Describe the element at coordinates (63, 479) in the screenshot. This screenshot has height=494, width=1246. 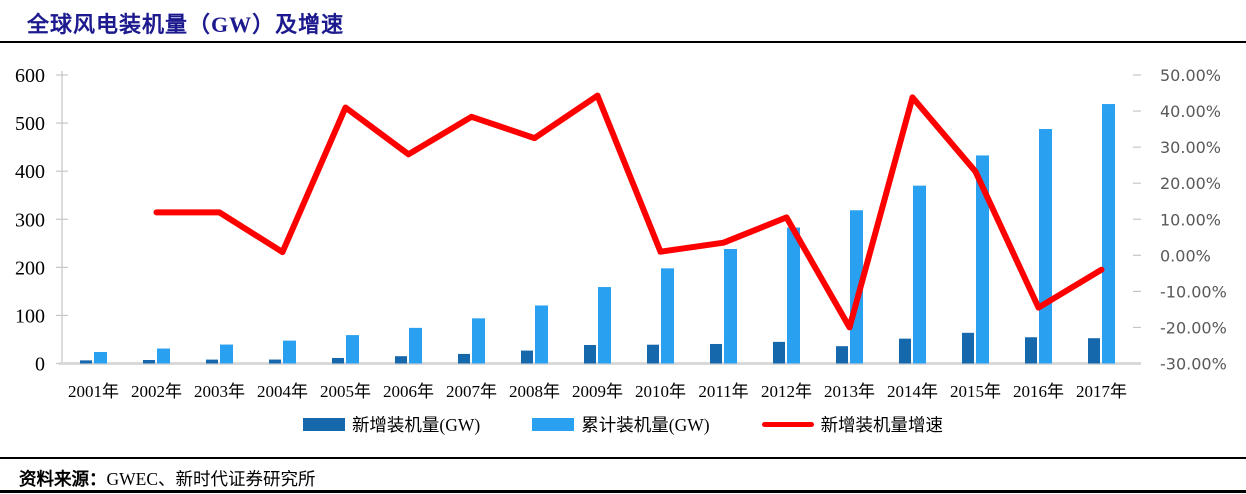
I see `source-label: 资料来源：` at that location.